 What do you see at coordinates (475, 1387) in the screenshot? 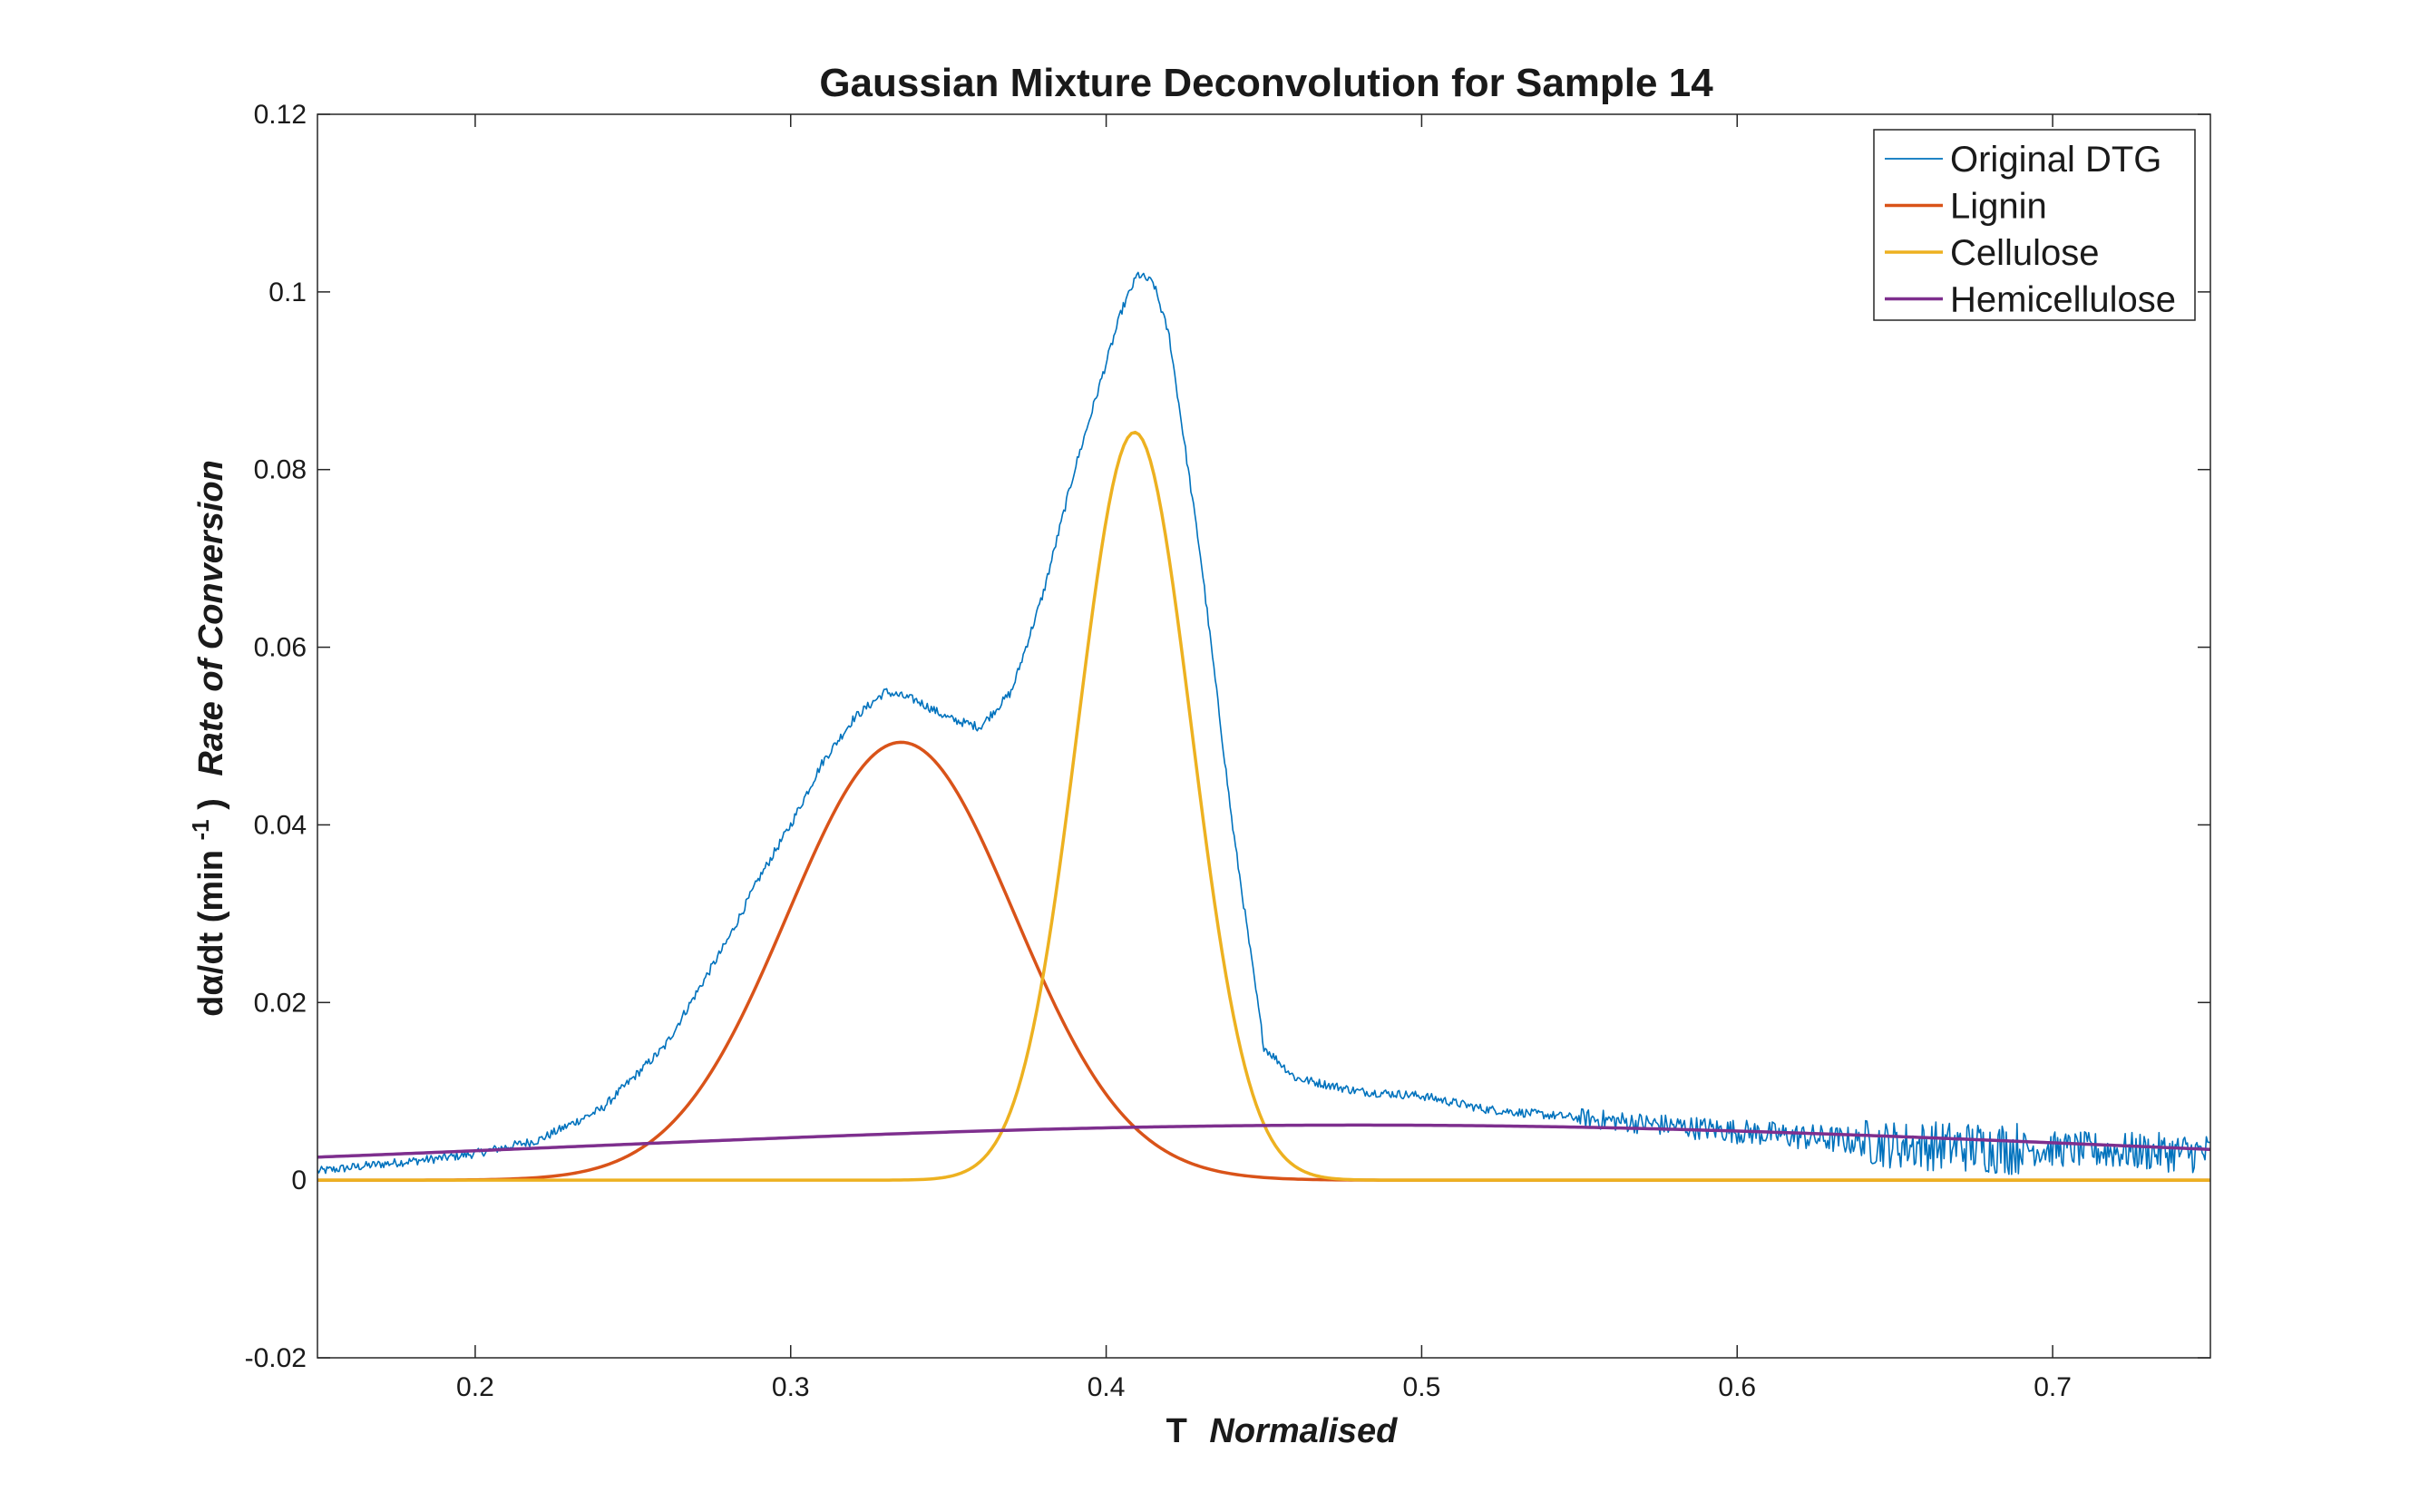
I see `x-tick-label: 0.2` at bounding box center [475, 1387].